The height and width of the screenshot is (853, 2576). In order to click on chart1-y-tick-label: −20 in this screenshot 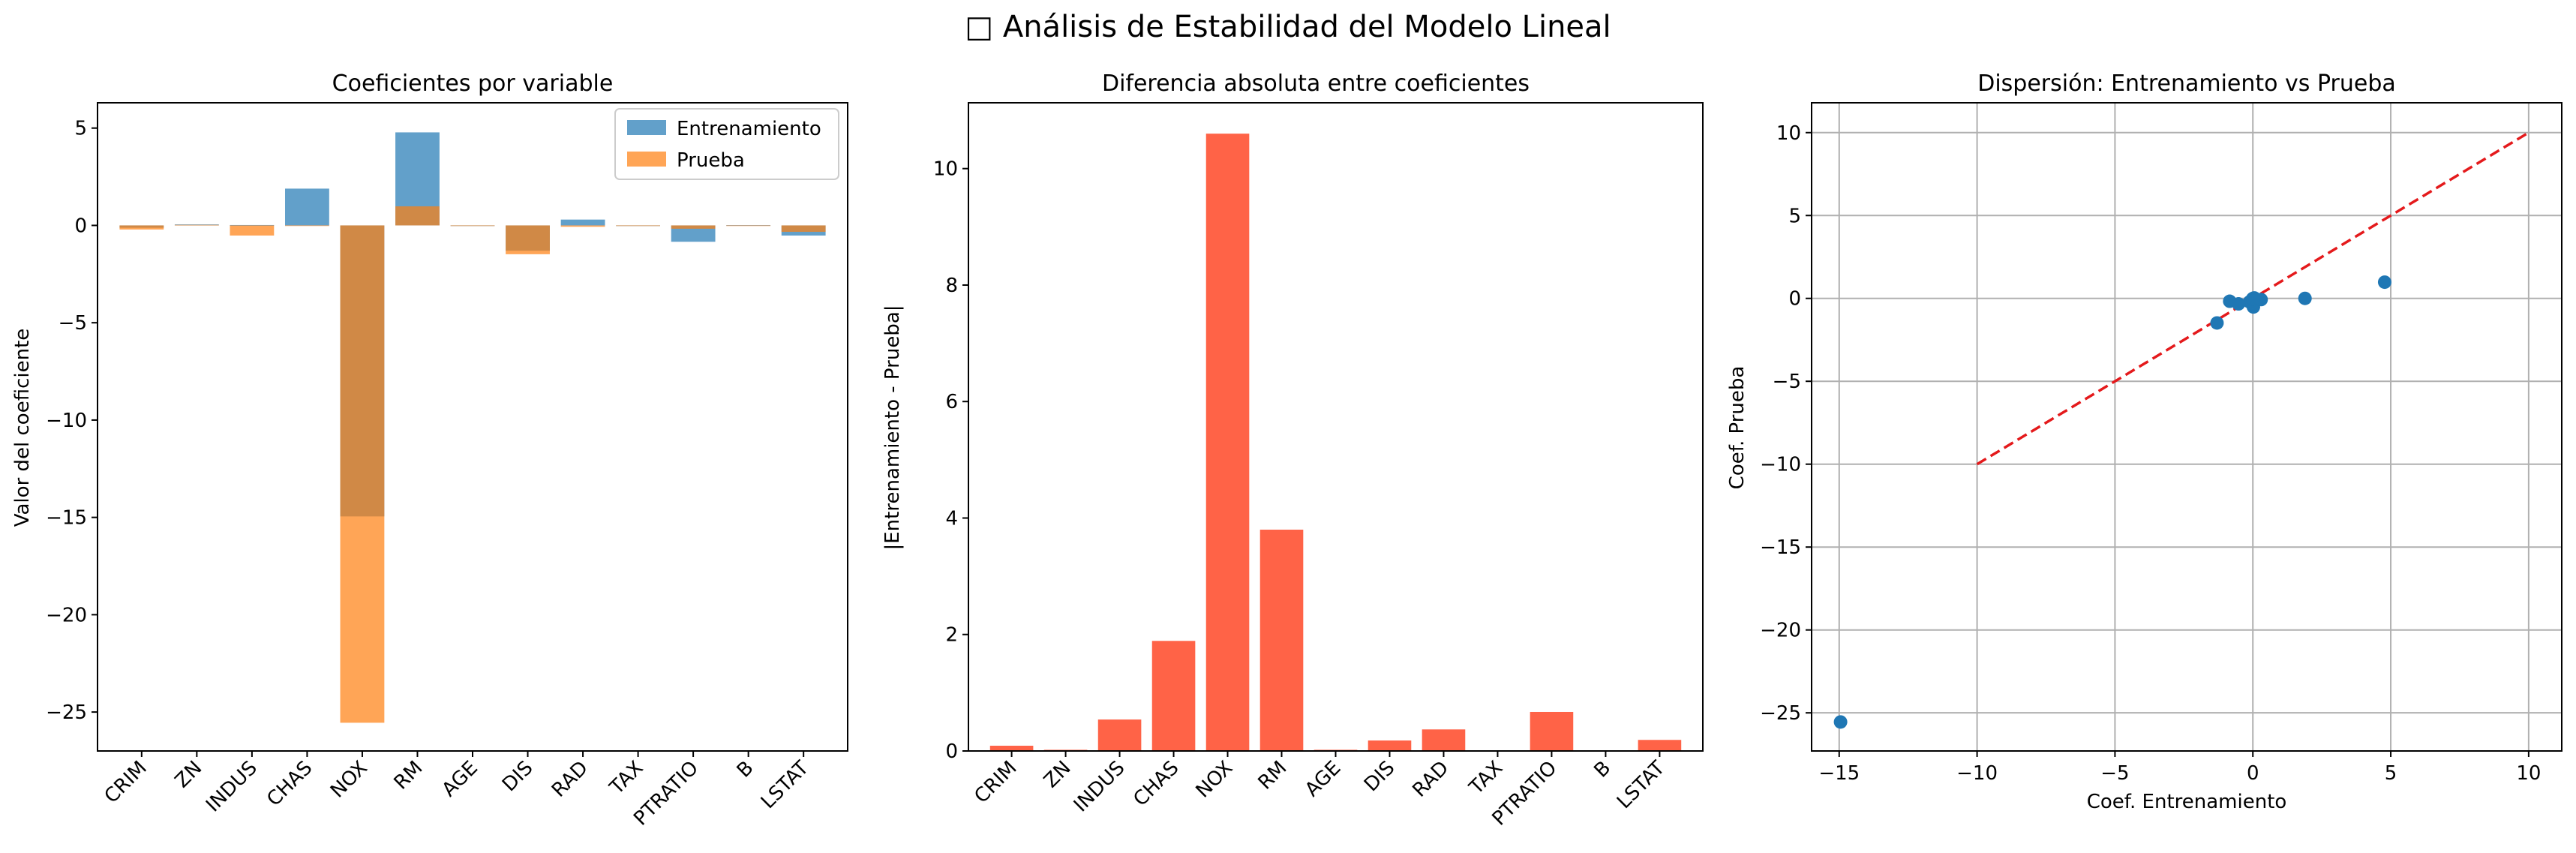, I will do `click(66, 615)`.